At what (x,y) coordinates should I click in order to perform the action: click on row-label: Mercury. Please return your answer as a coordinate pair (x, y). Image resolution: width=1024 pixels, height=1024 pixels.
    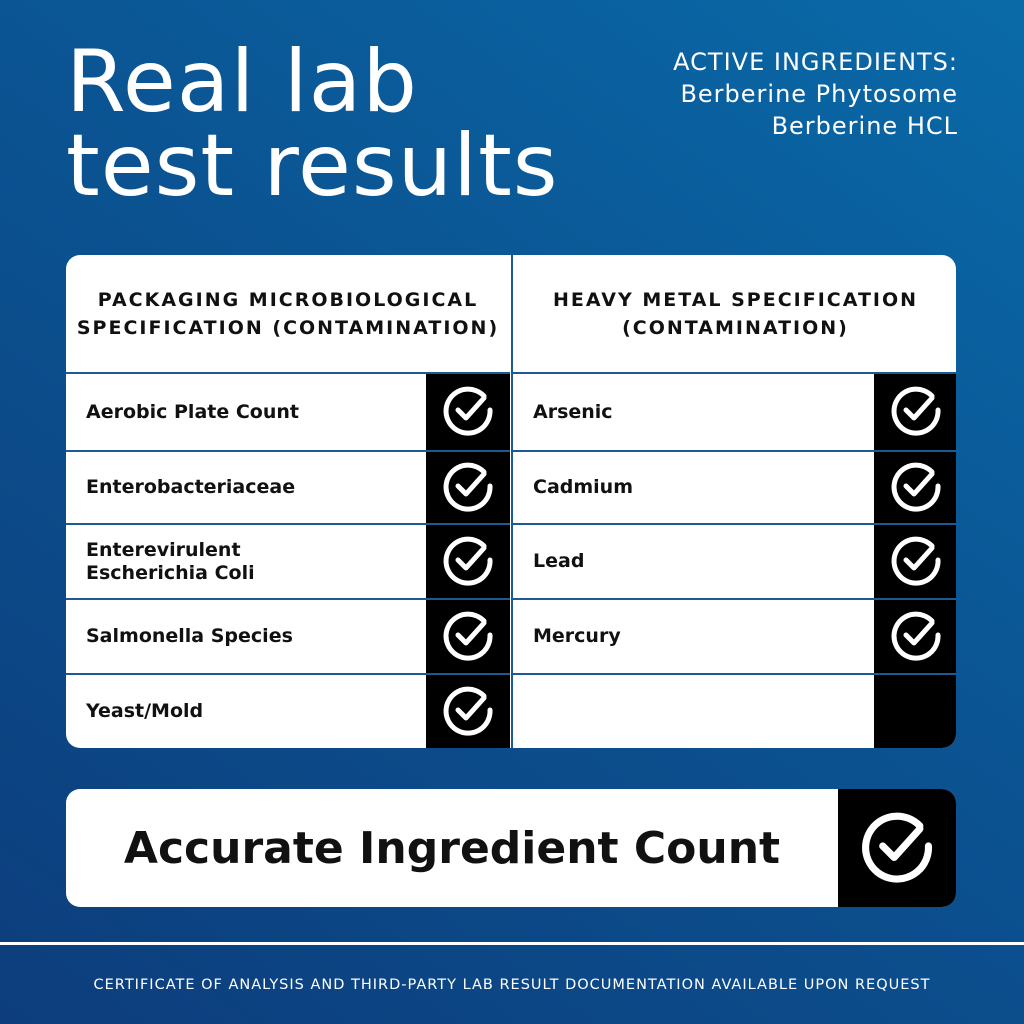
    Looking at the image, I should click on (577, 636).